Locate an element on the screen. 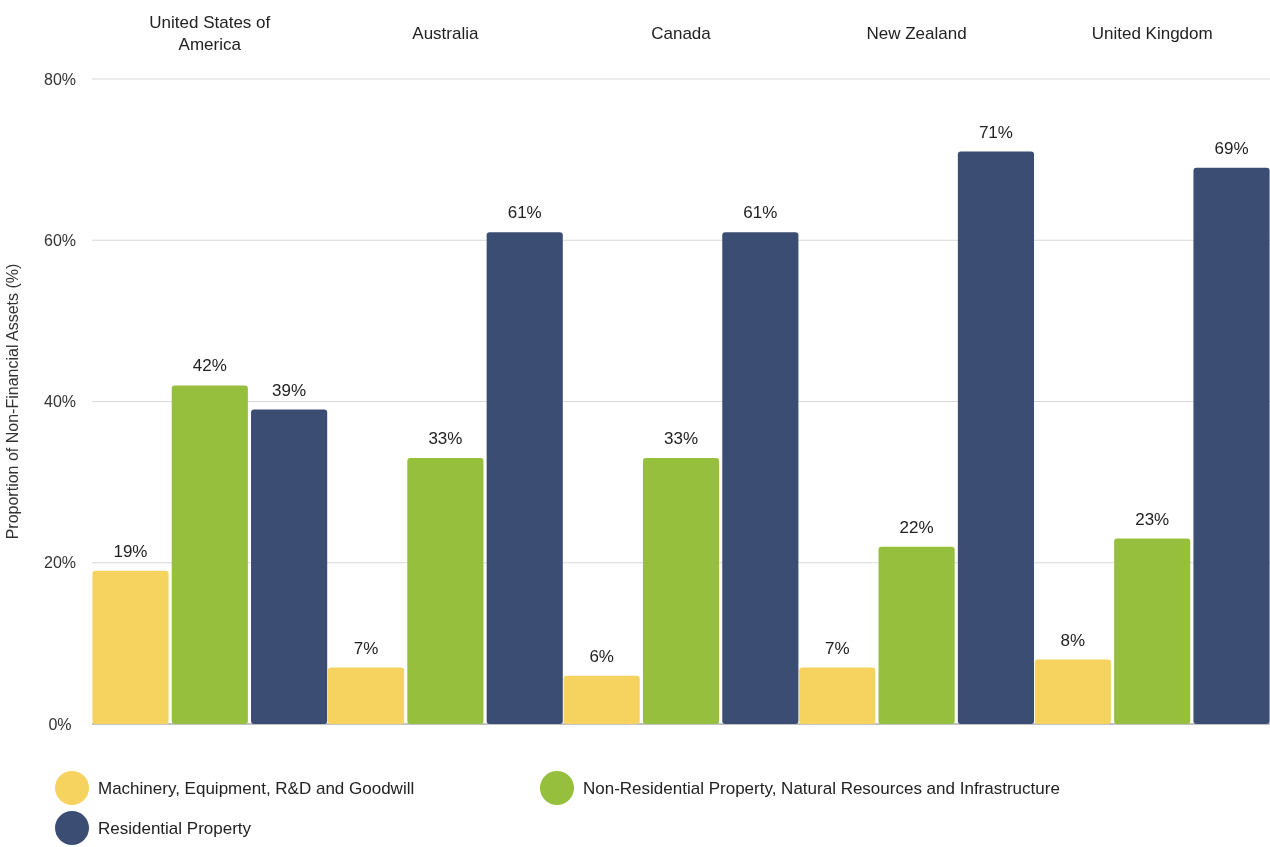 The height and width of the screenshot is (847, 1270). data-label: 8% is located at coordinates (1073, 640).